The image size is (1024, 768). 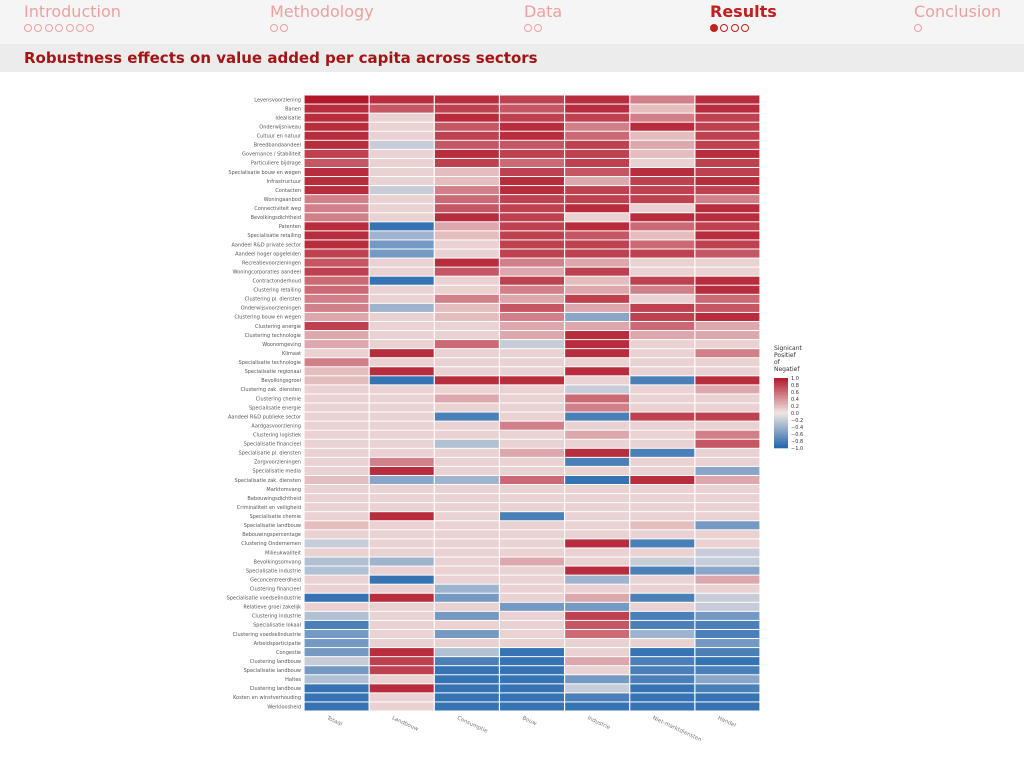 I want to click on row-label: Patenten, so click(x=290, y=227).